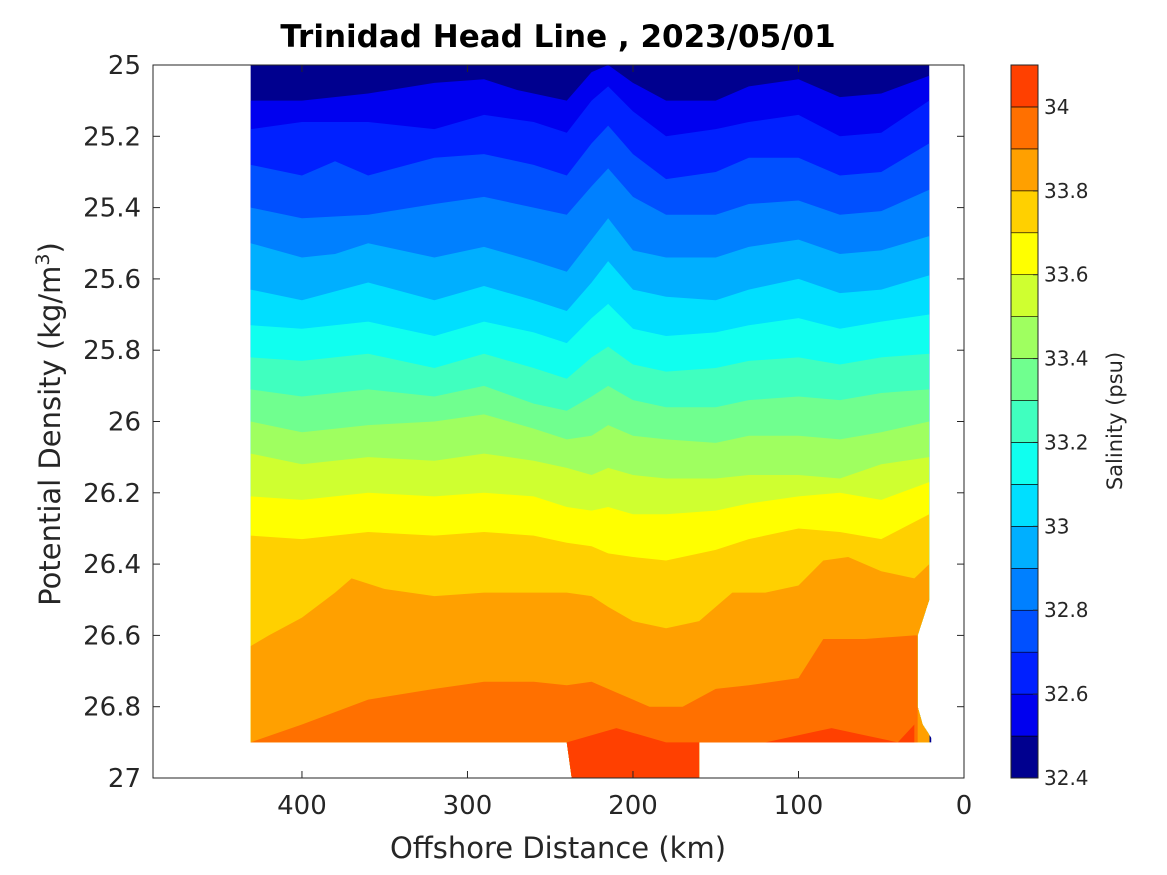  I want to click on chart-title: Trinidad Head Line , 2023/05/01, so click(557, 37).